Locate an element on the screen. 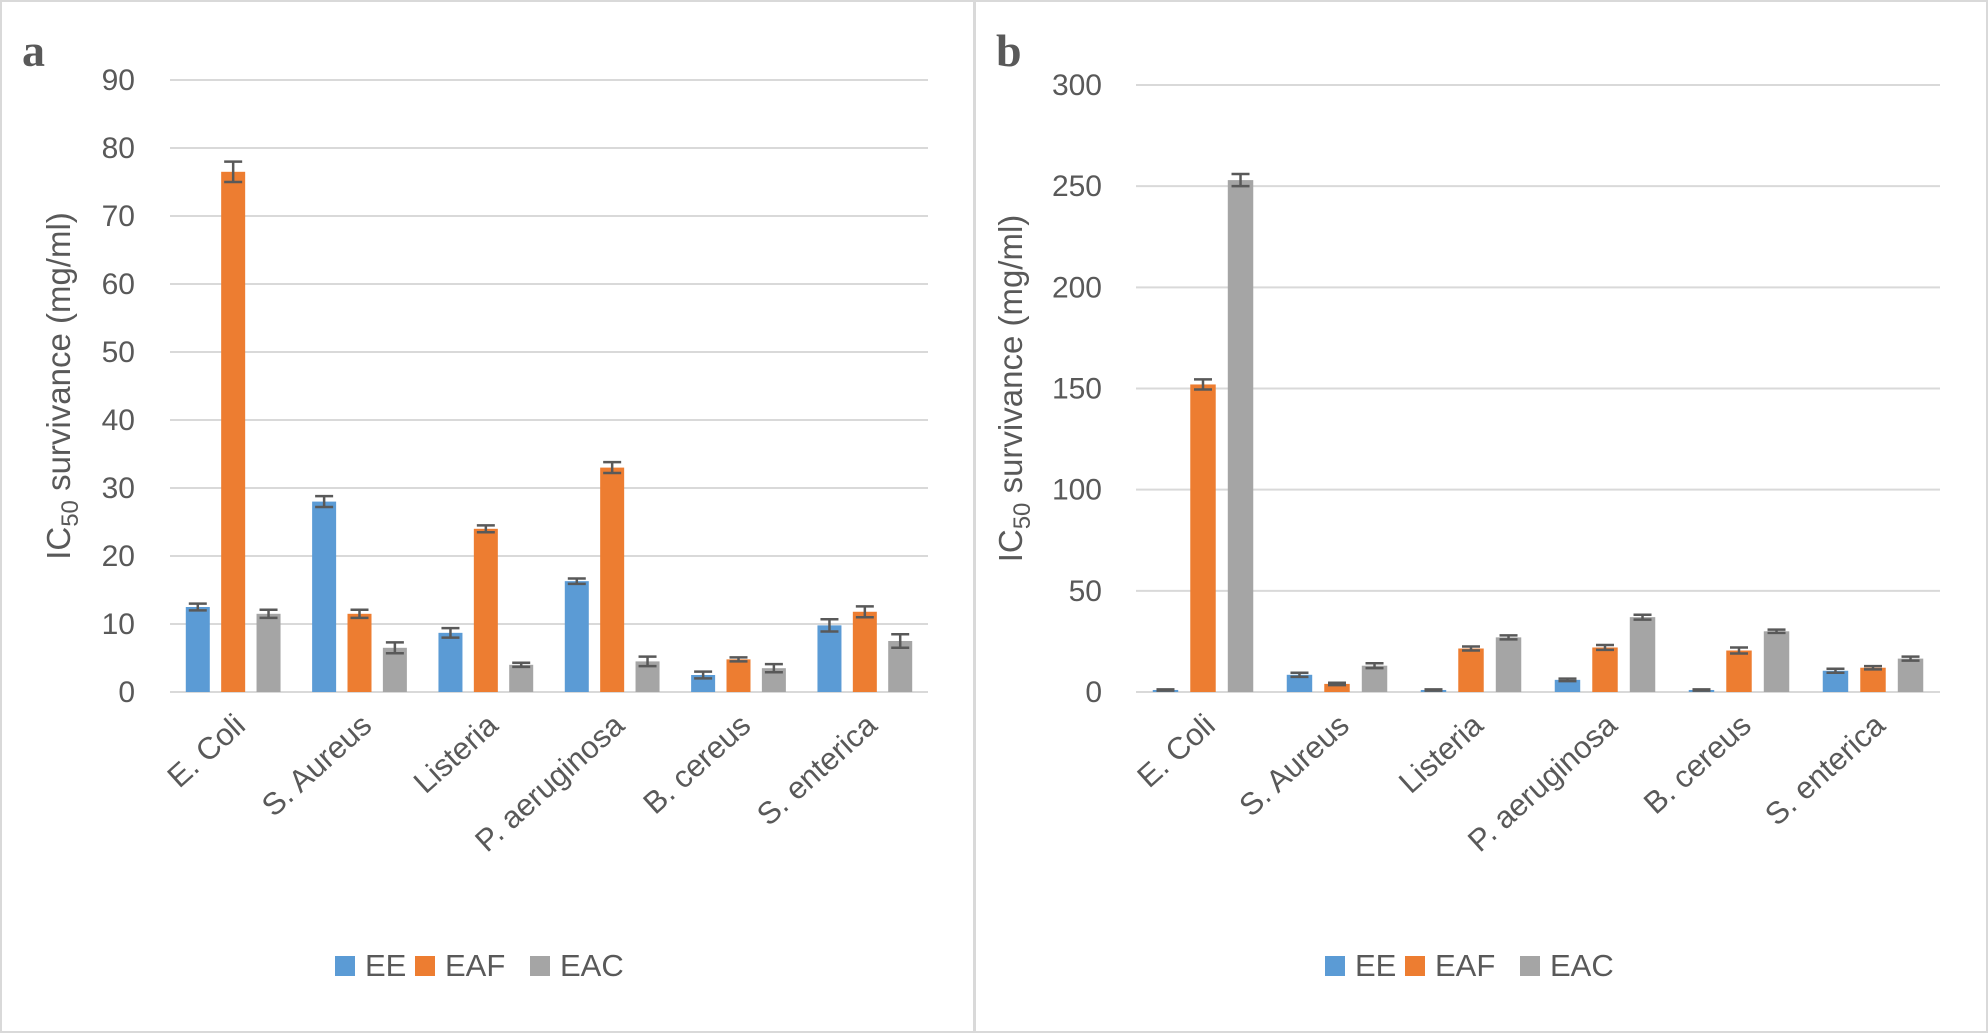 Image resolution: width=1988 pixels, height=1034 pixels. y-tick-label: 150 is located at coordinates (1077, 389).